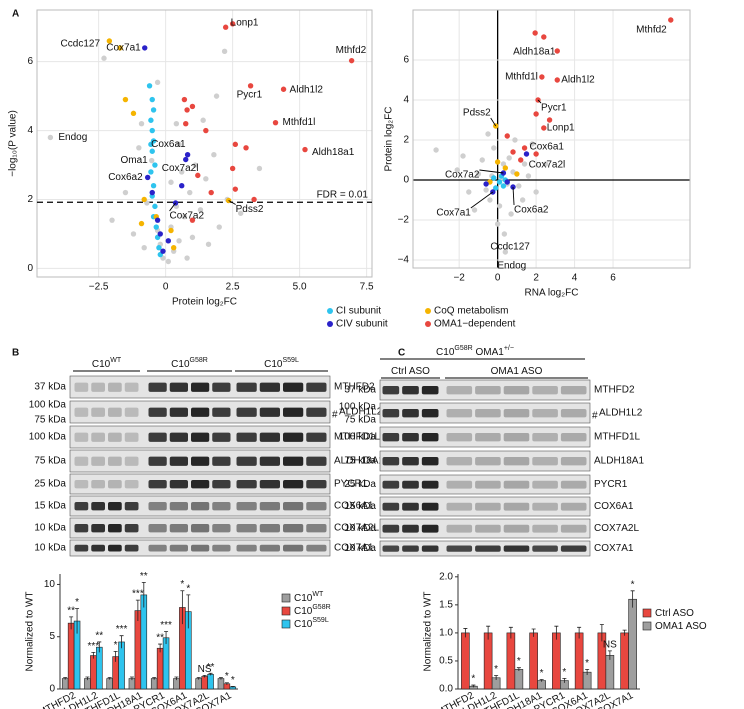 This screenshot has height=709, width=744. I want to click on point-label: Aldh1l2, so click(578, 80).